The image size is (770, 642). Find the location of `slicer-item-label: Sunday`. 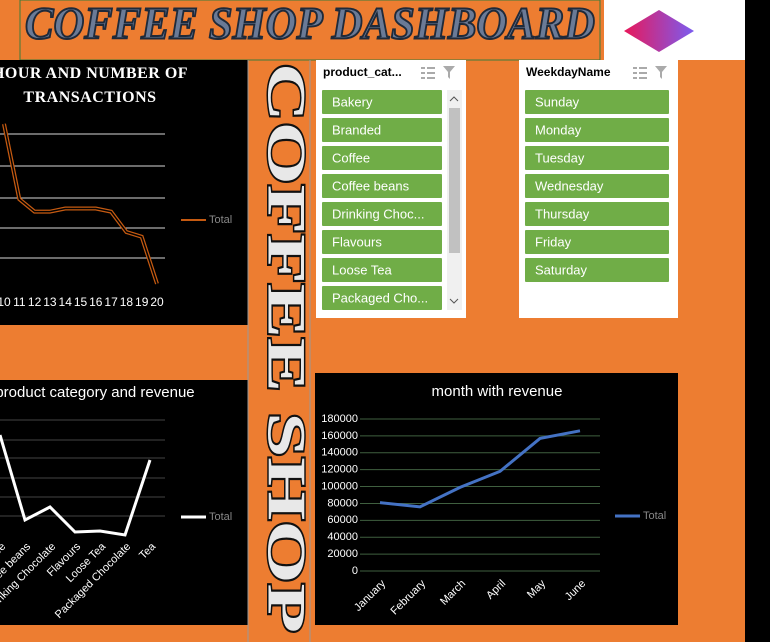

slicer-item-label: Sunday is located at coordinates (557, 101).